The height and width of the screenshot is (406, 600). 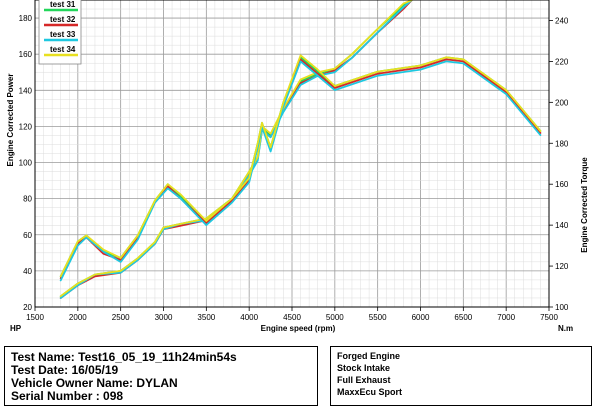 I want to click on x-tick-label: 1500, so click(x=35, y=317).